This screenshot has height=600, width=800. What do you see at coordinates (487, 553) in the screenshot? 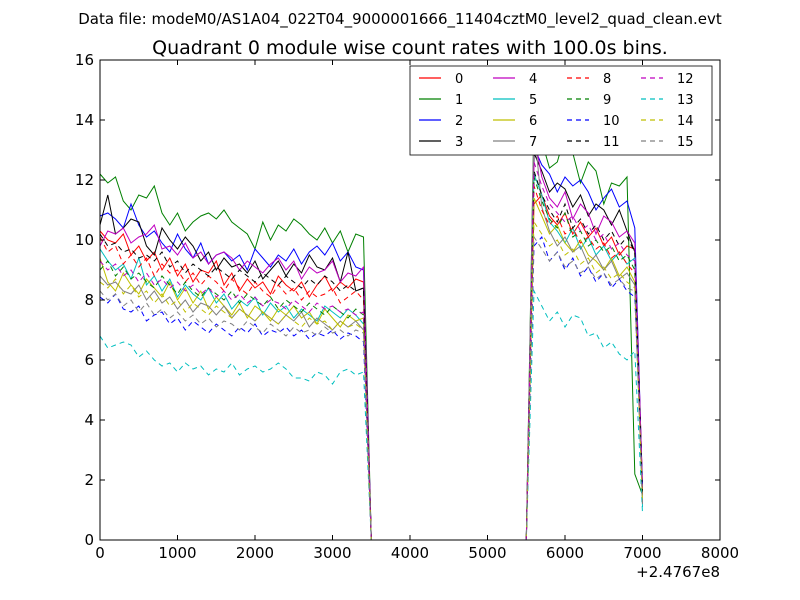
I see `x-tick-label: 5000` at bounding box center [487, 553].